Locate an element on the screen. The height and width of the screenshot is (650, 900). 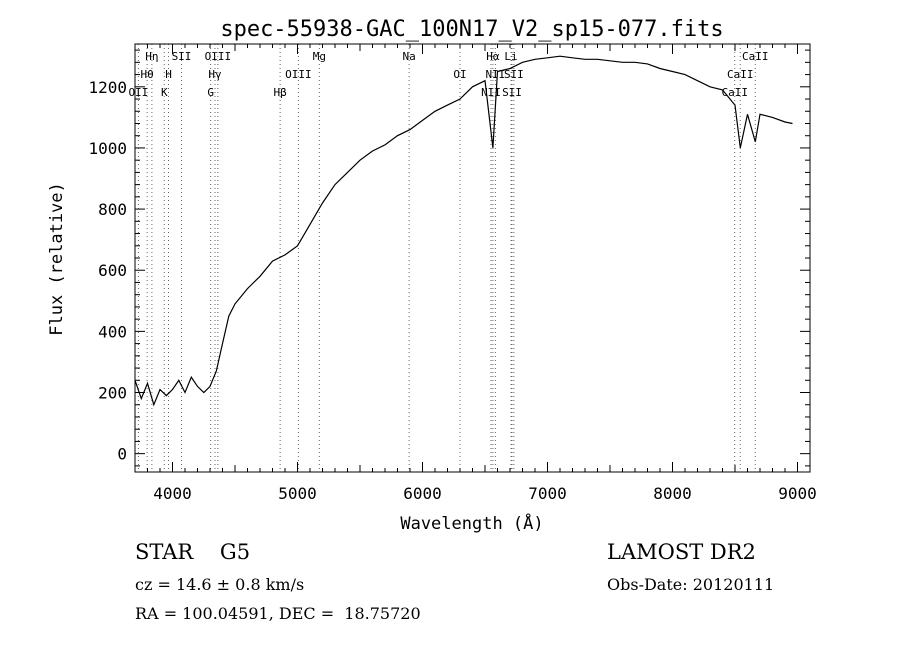
line-marker-label: H is located at coordinates (168, 74).